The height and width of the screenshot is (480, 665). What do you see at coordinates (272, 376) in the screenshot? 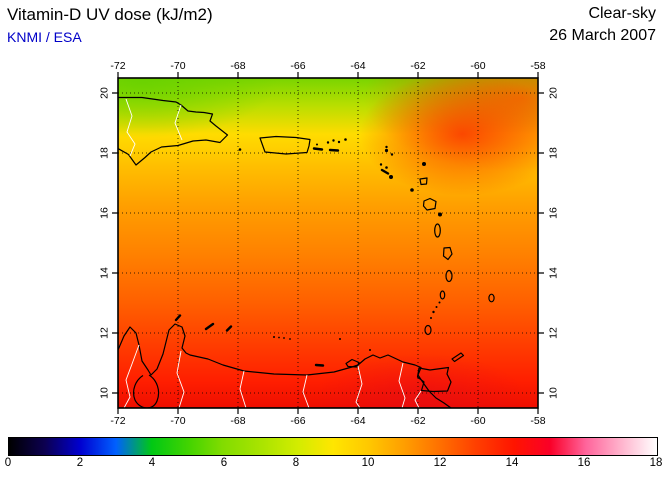
I see `south-america-borders` at bounding box center [272, 376].